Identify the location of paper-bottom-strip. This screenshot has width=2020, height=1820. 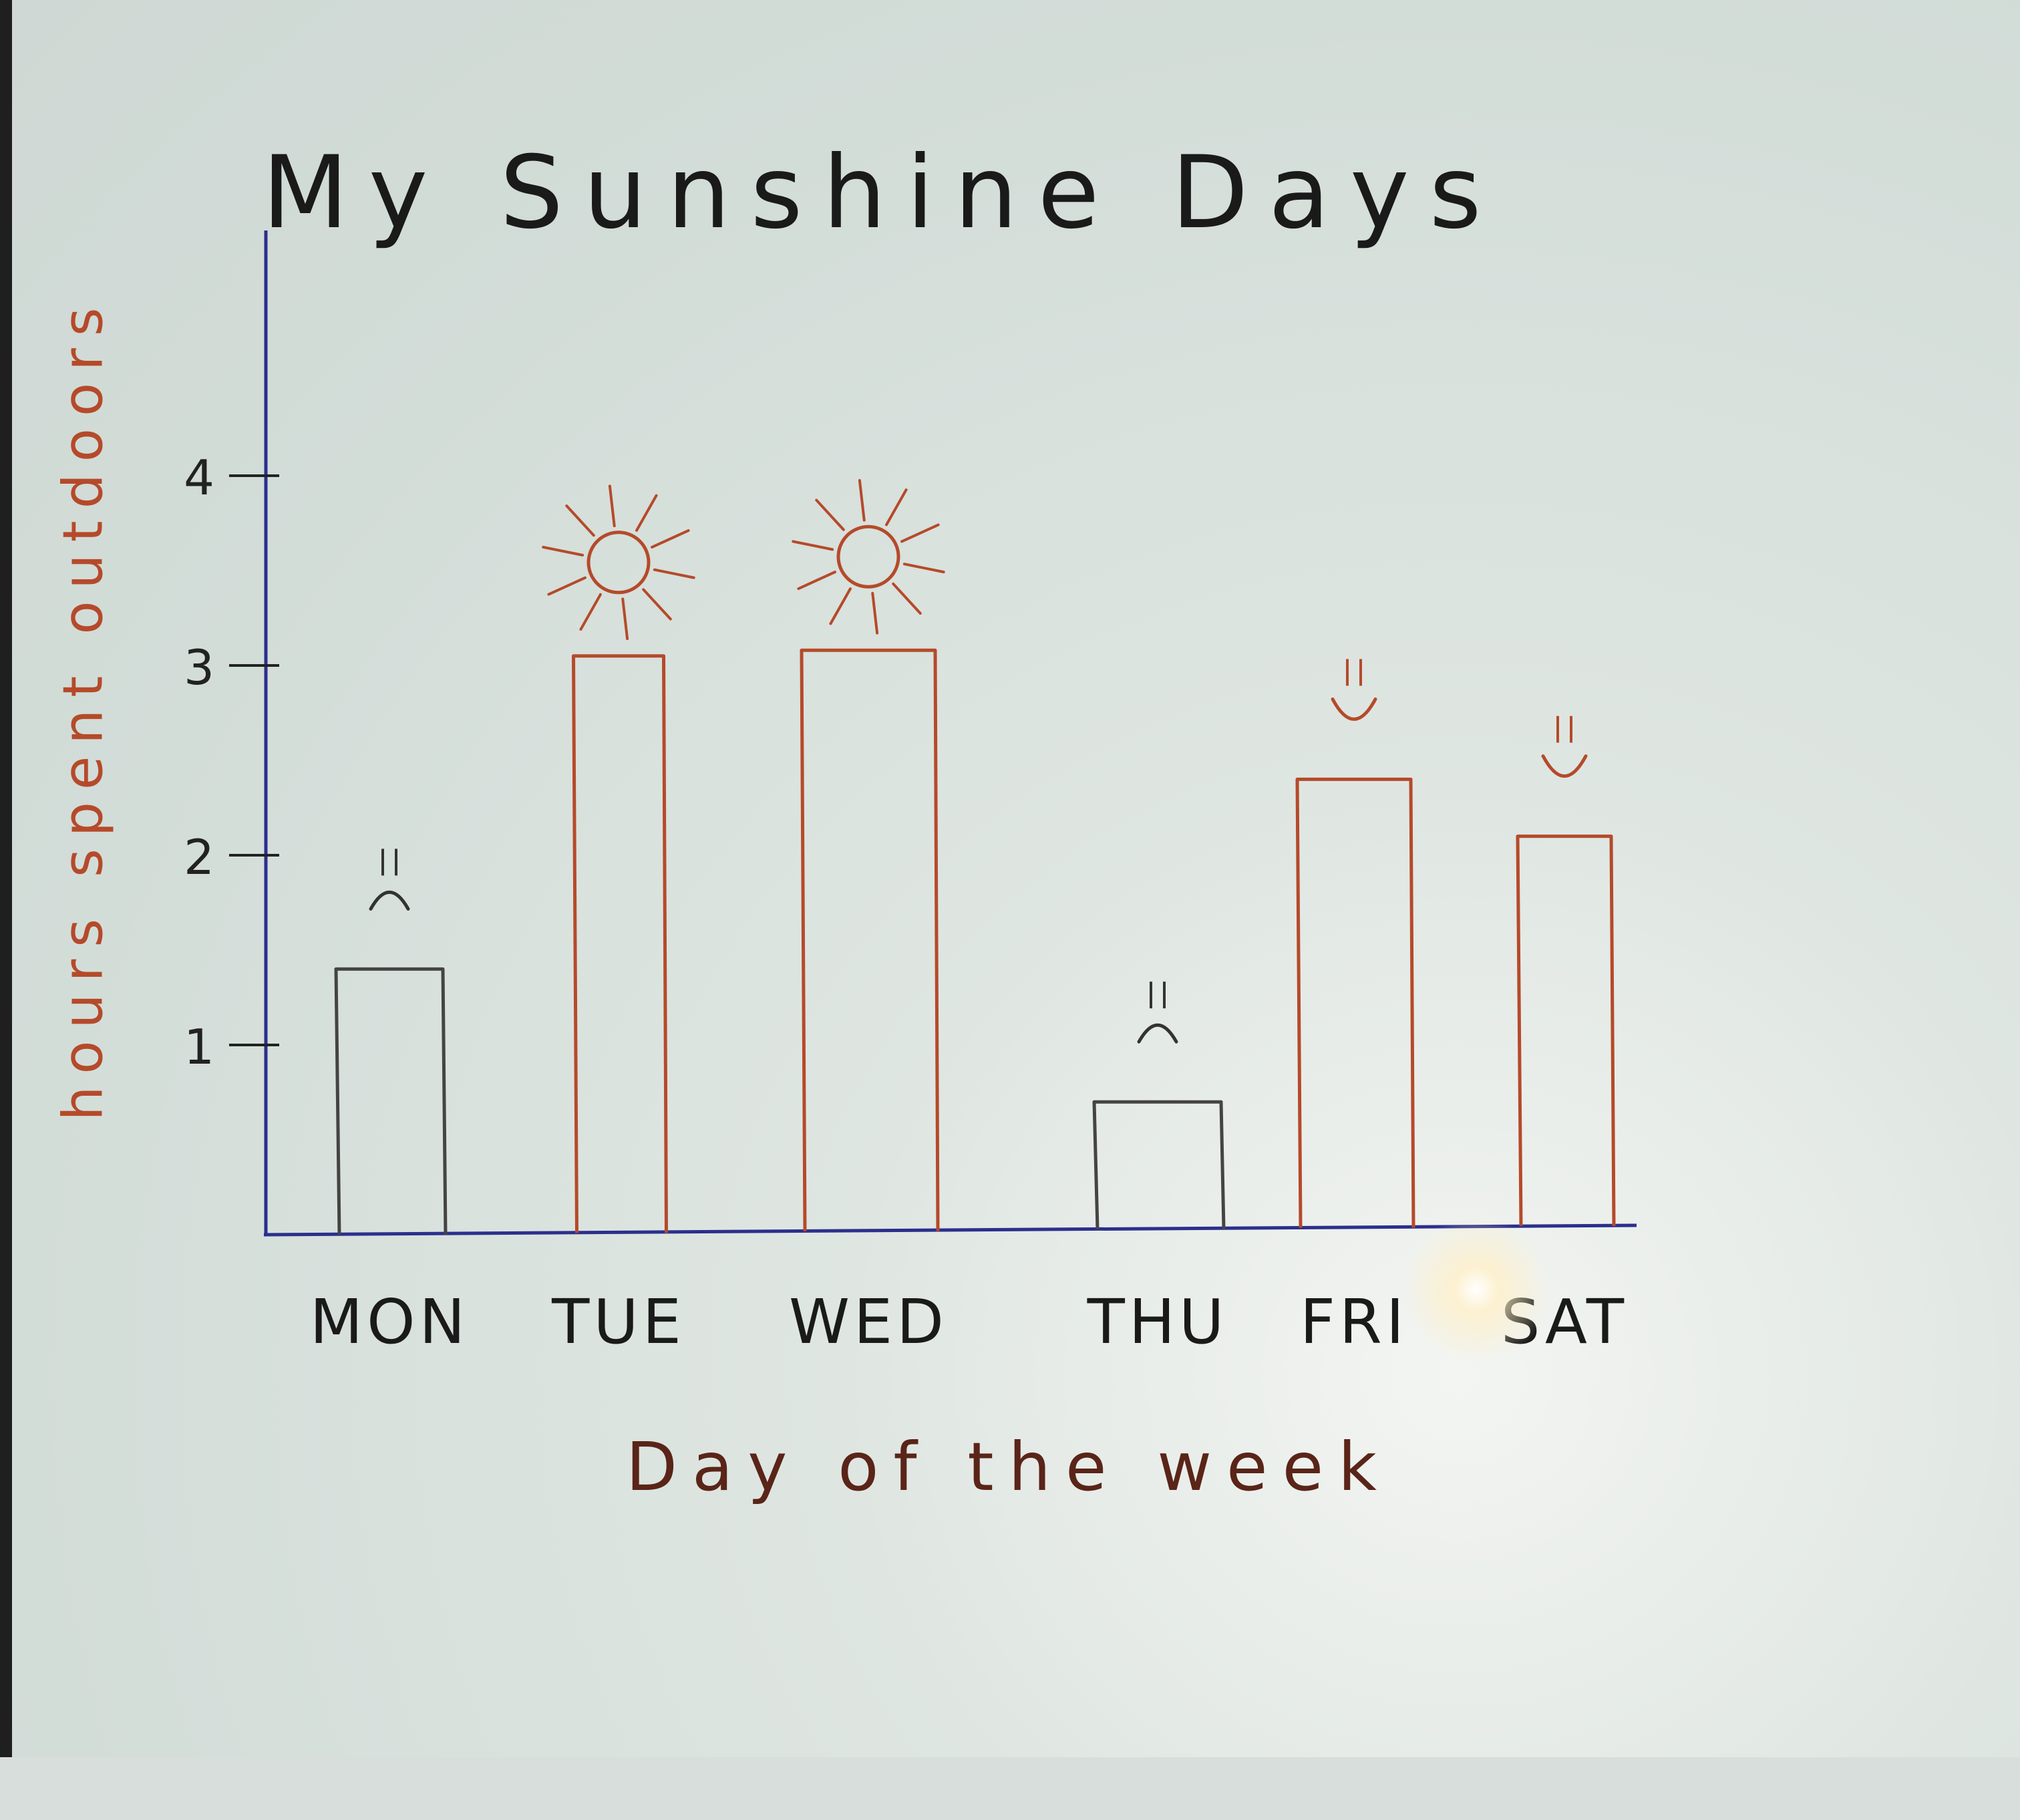
(1010, 1788).